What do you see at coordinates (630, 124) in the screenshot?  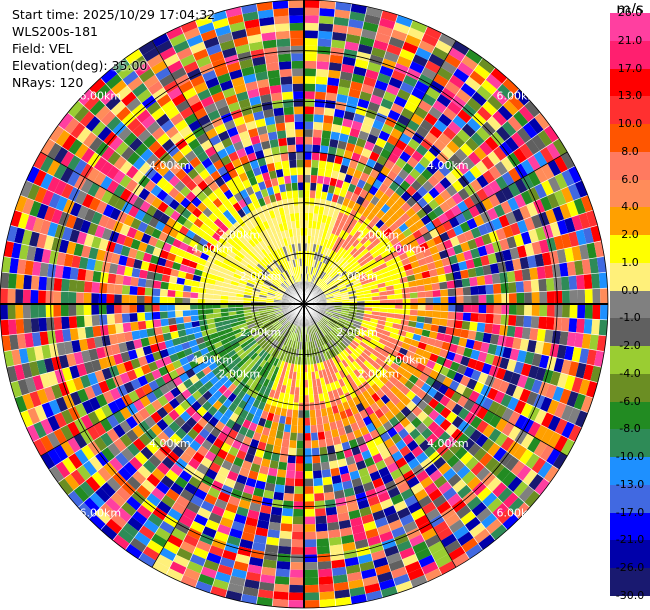 I see `colorbar-tick-label: 10.0` at bounding box center [630, 124].